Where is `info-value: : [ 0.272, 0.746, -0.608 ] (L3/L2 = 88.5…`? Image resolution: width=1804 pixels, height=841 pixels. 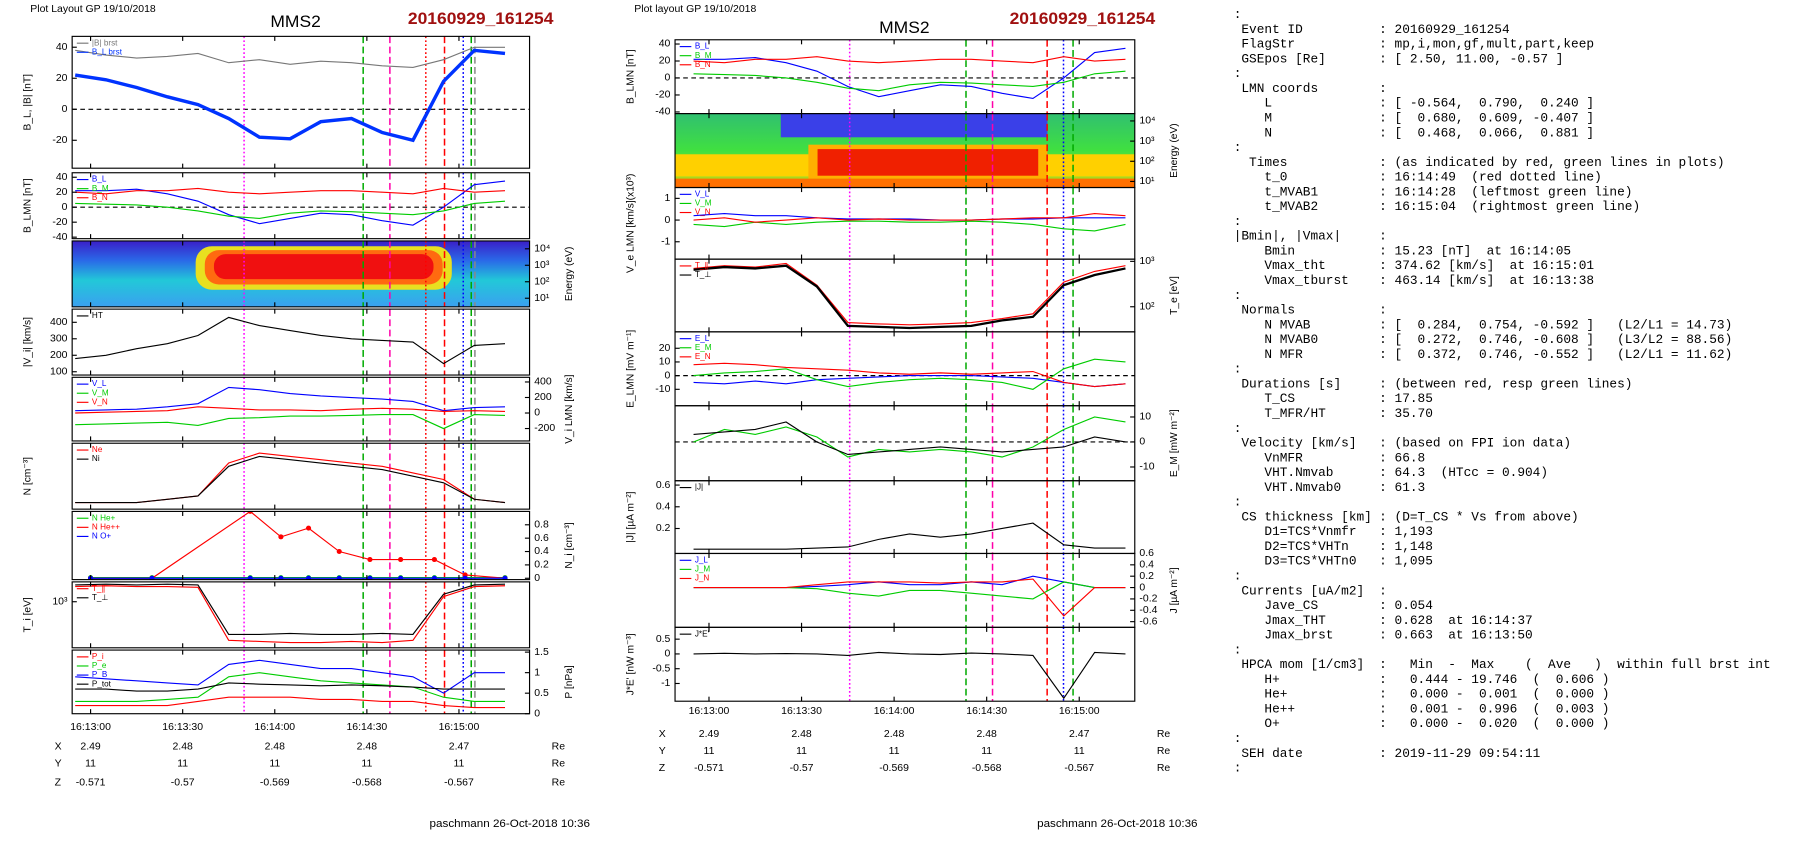
info-value: : [ 0.272, 0.746, -0.608 ] (L3/L2 = 88.5… is located at coordinates (1555, 339).